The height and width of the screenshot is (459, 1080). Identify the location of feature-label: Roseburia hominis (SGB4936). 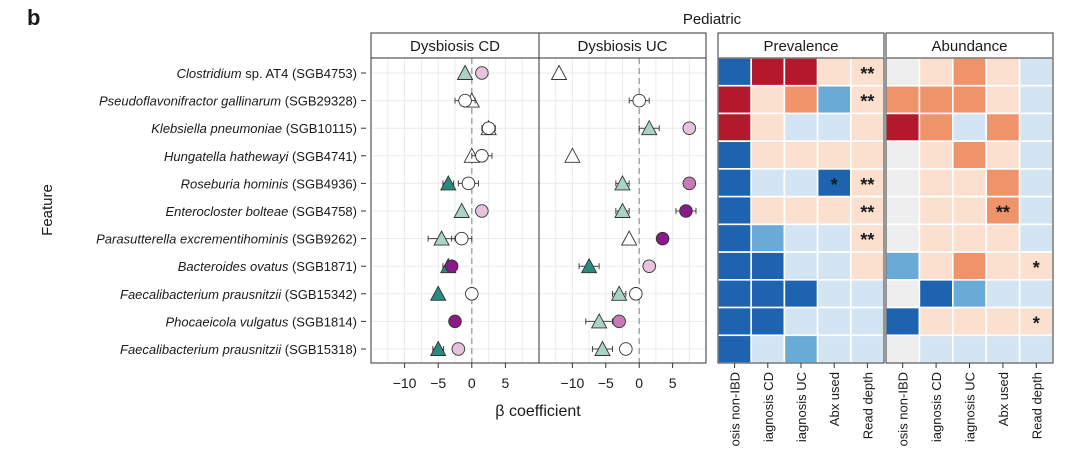
(269, 183).